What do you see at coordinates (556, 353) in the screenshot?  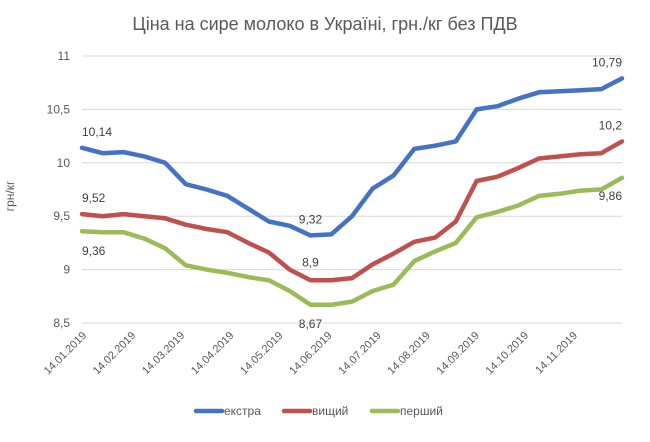 I see `x-tick-label: 14.11.2019` at bounding box center [556, 353].